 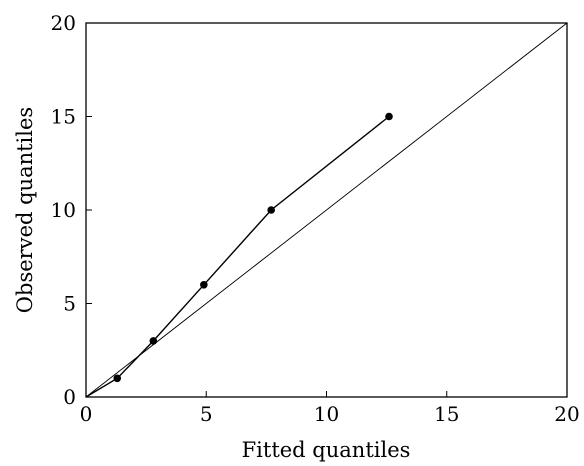 I want to click on x-tick-label: 10, so click(x=326, y=414).